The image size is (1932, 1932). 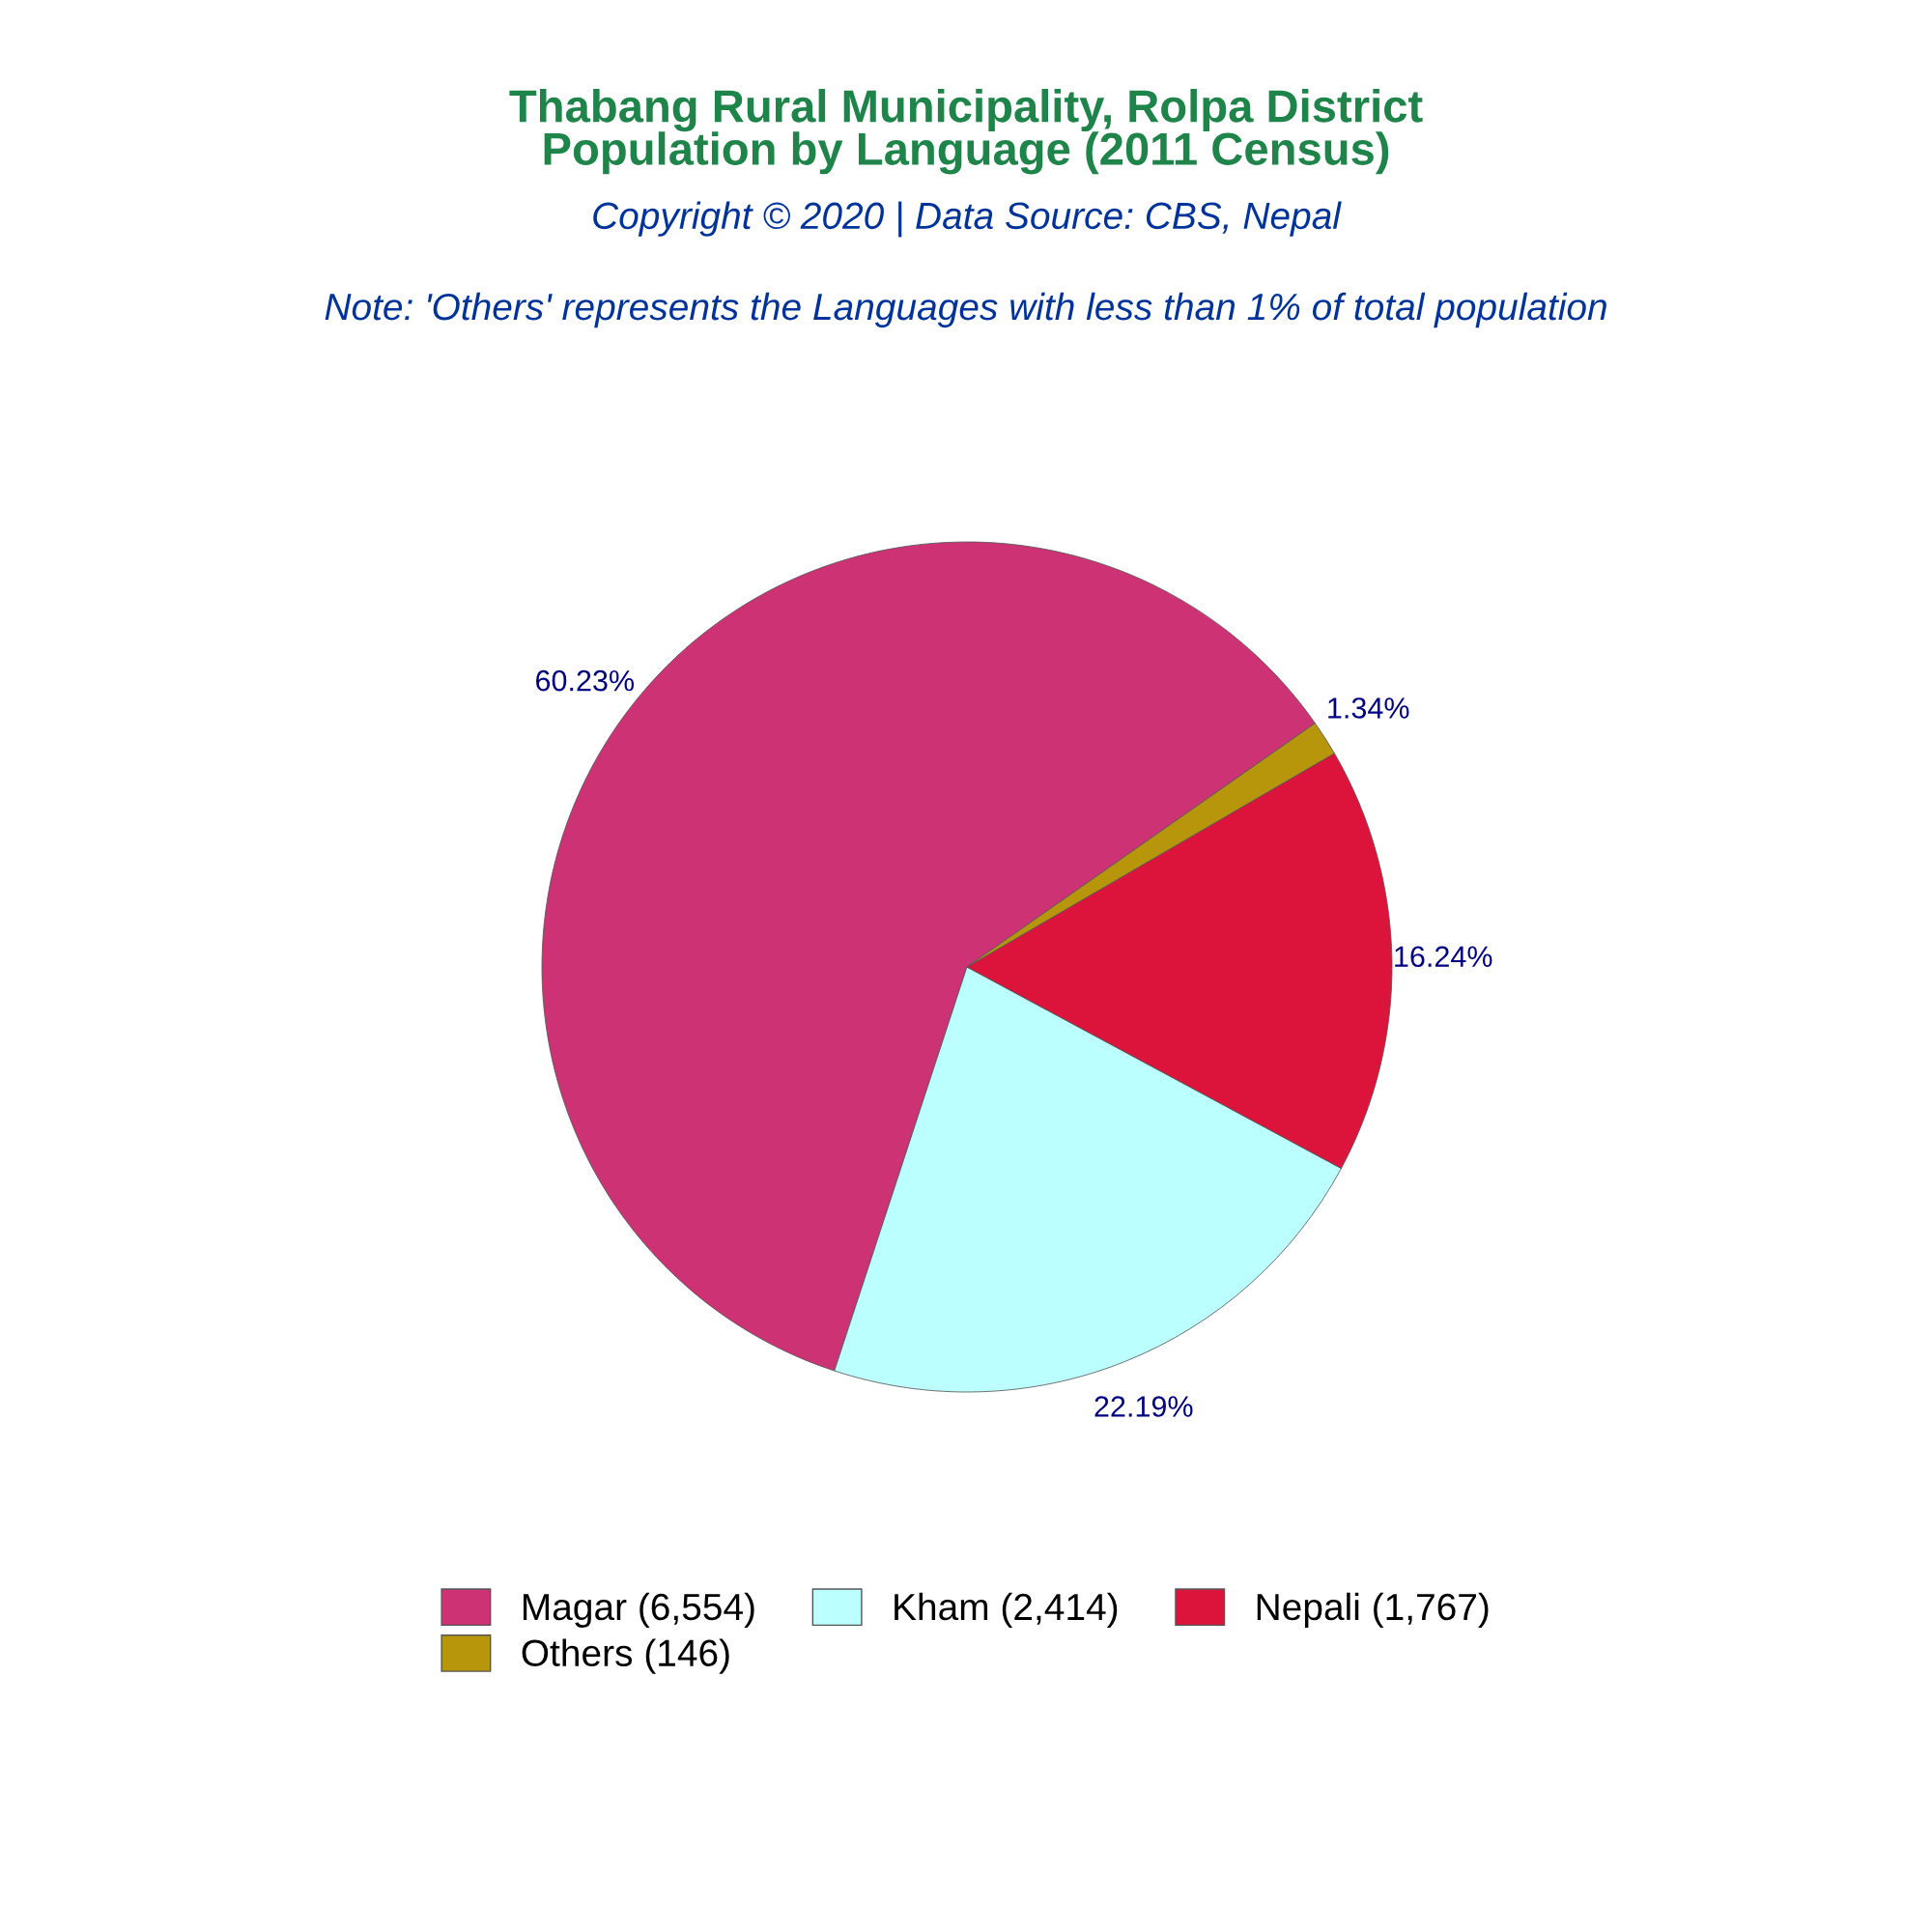 I want to click on data-label: 16.24%, so click(x=1443, y=957).